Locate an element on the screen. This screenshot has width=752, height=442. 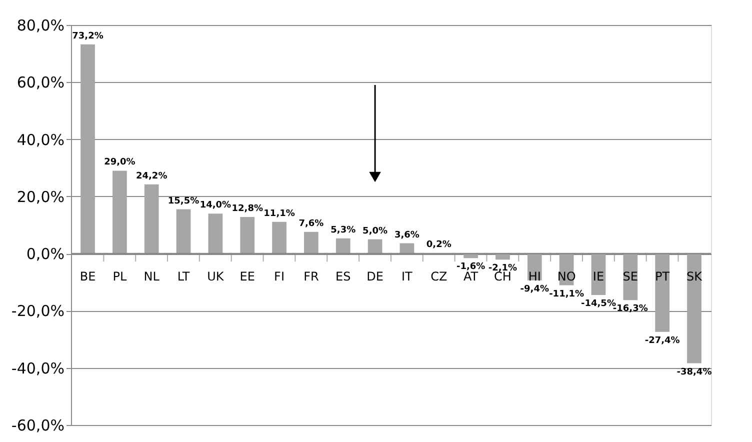
data-label: -1,6% is located at coordinates (471, 267).